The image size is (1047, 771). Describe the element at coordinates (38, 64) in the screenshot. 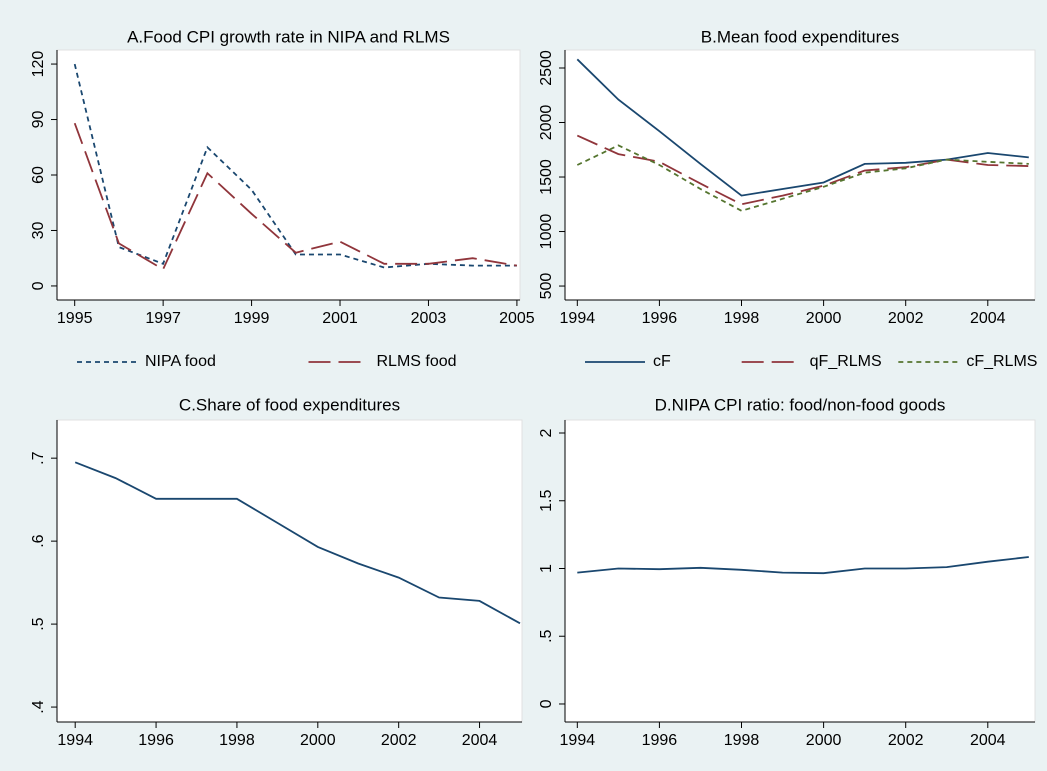

I see `y-tick-label: 120` at that location.